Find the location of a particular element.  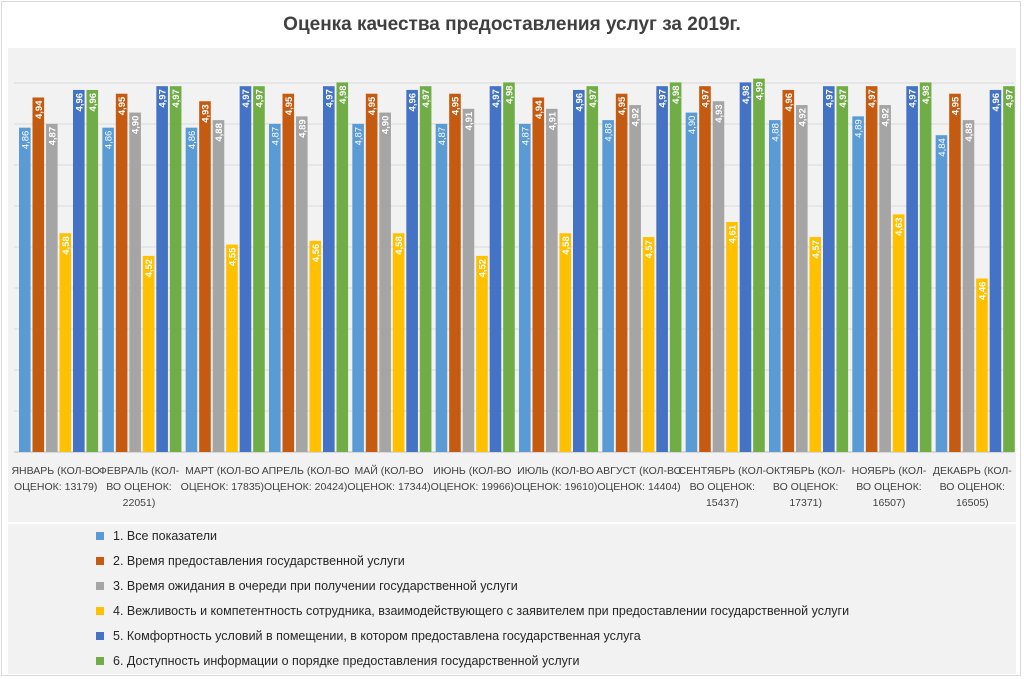

x-tick-label: ОЦЕНОК: 14404) is located at coordinates (638, 487).